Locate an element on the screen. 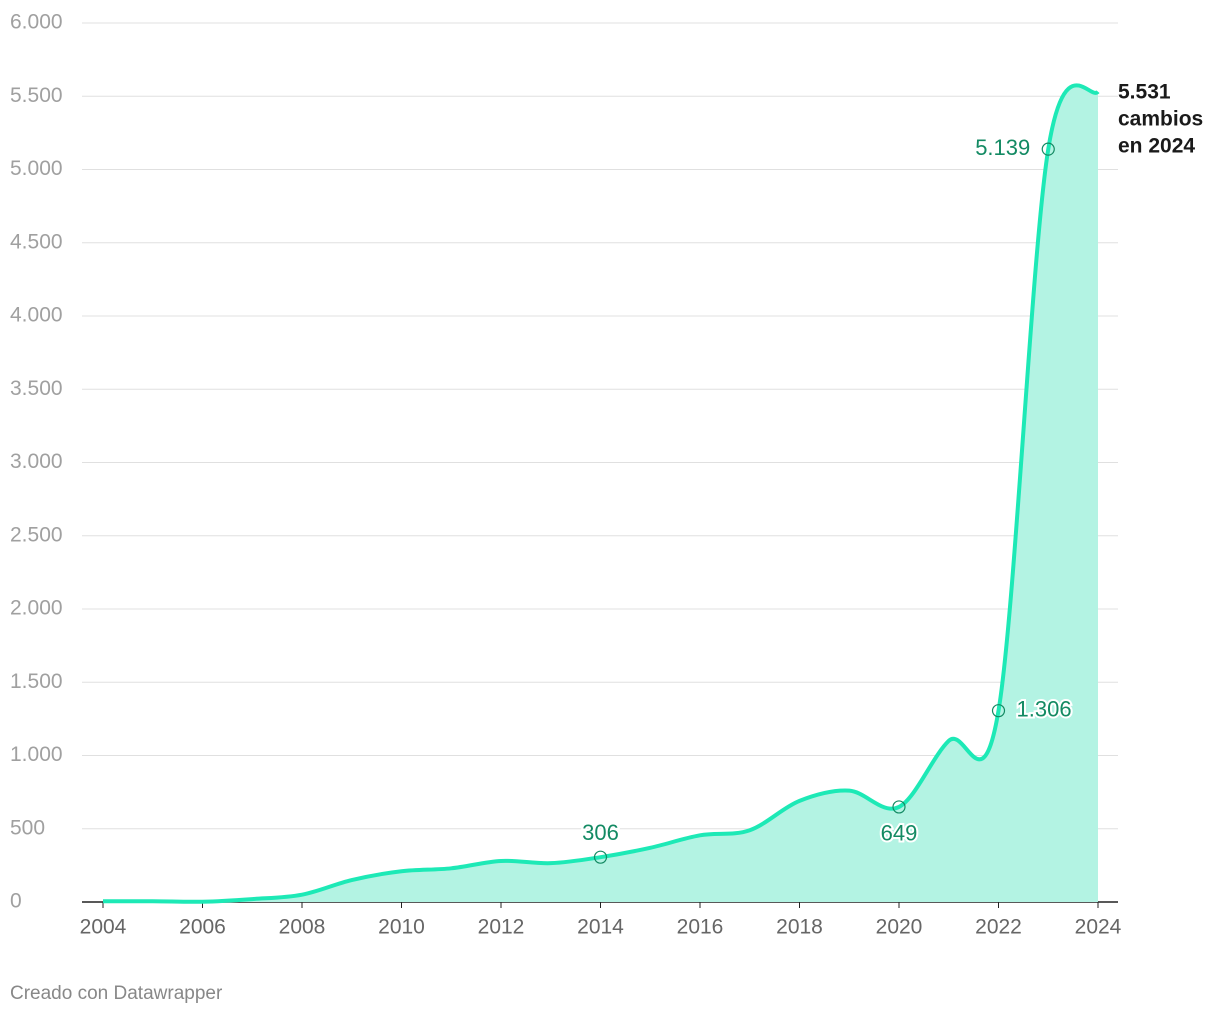 The width and height of the screenshot is (1220, 1018). x-tick-label: 2008 is located at coordinates (302, 927).